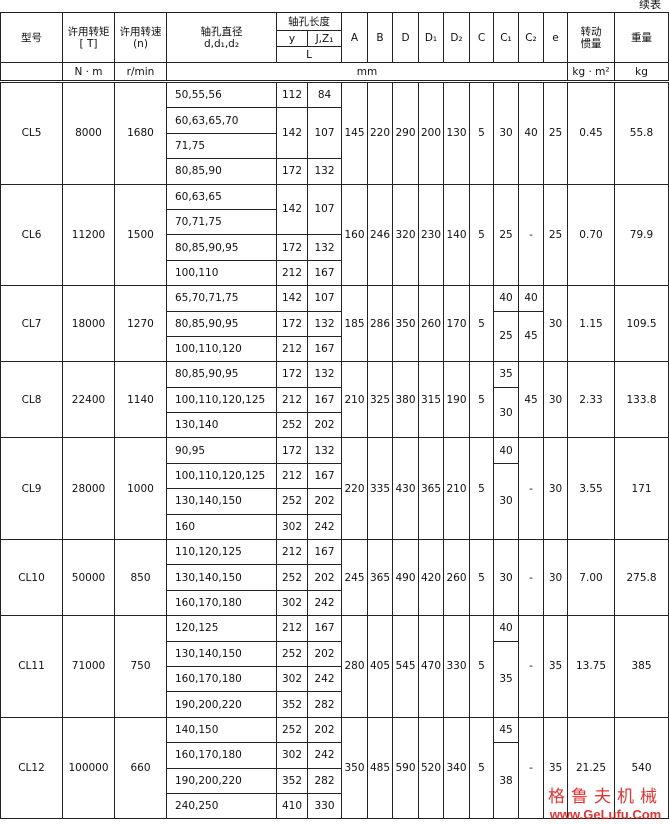  I want to click on header-text: B, so click(380, 37).